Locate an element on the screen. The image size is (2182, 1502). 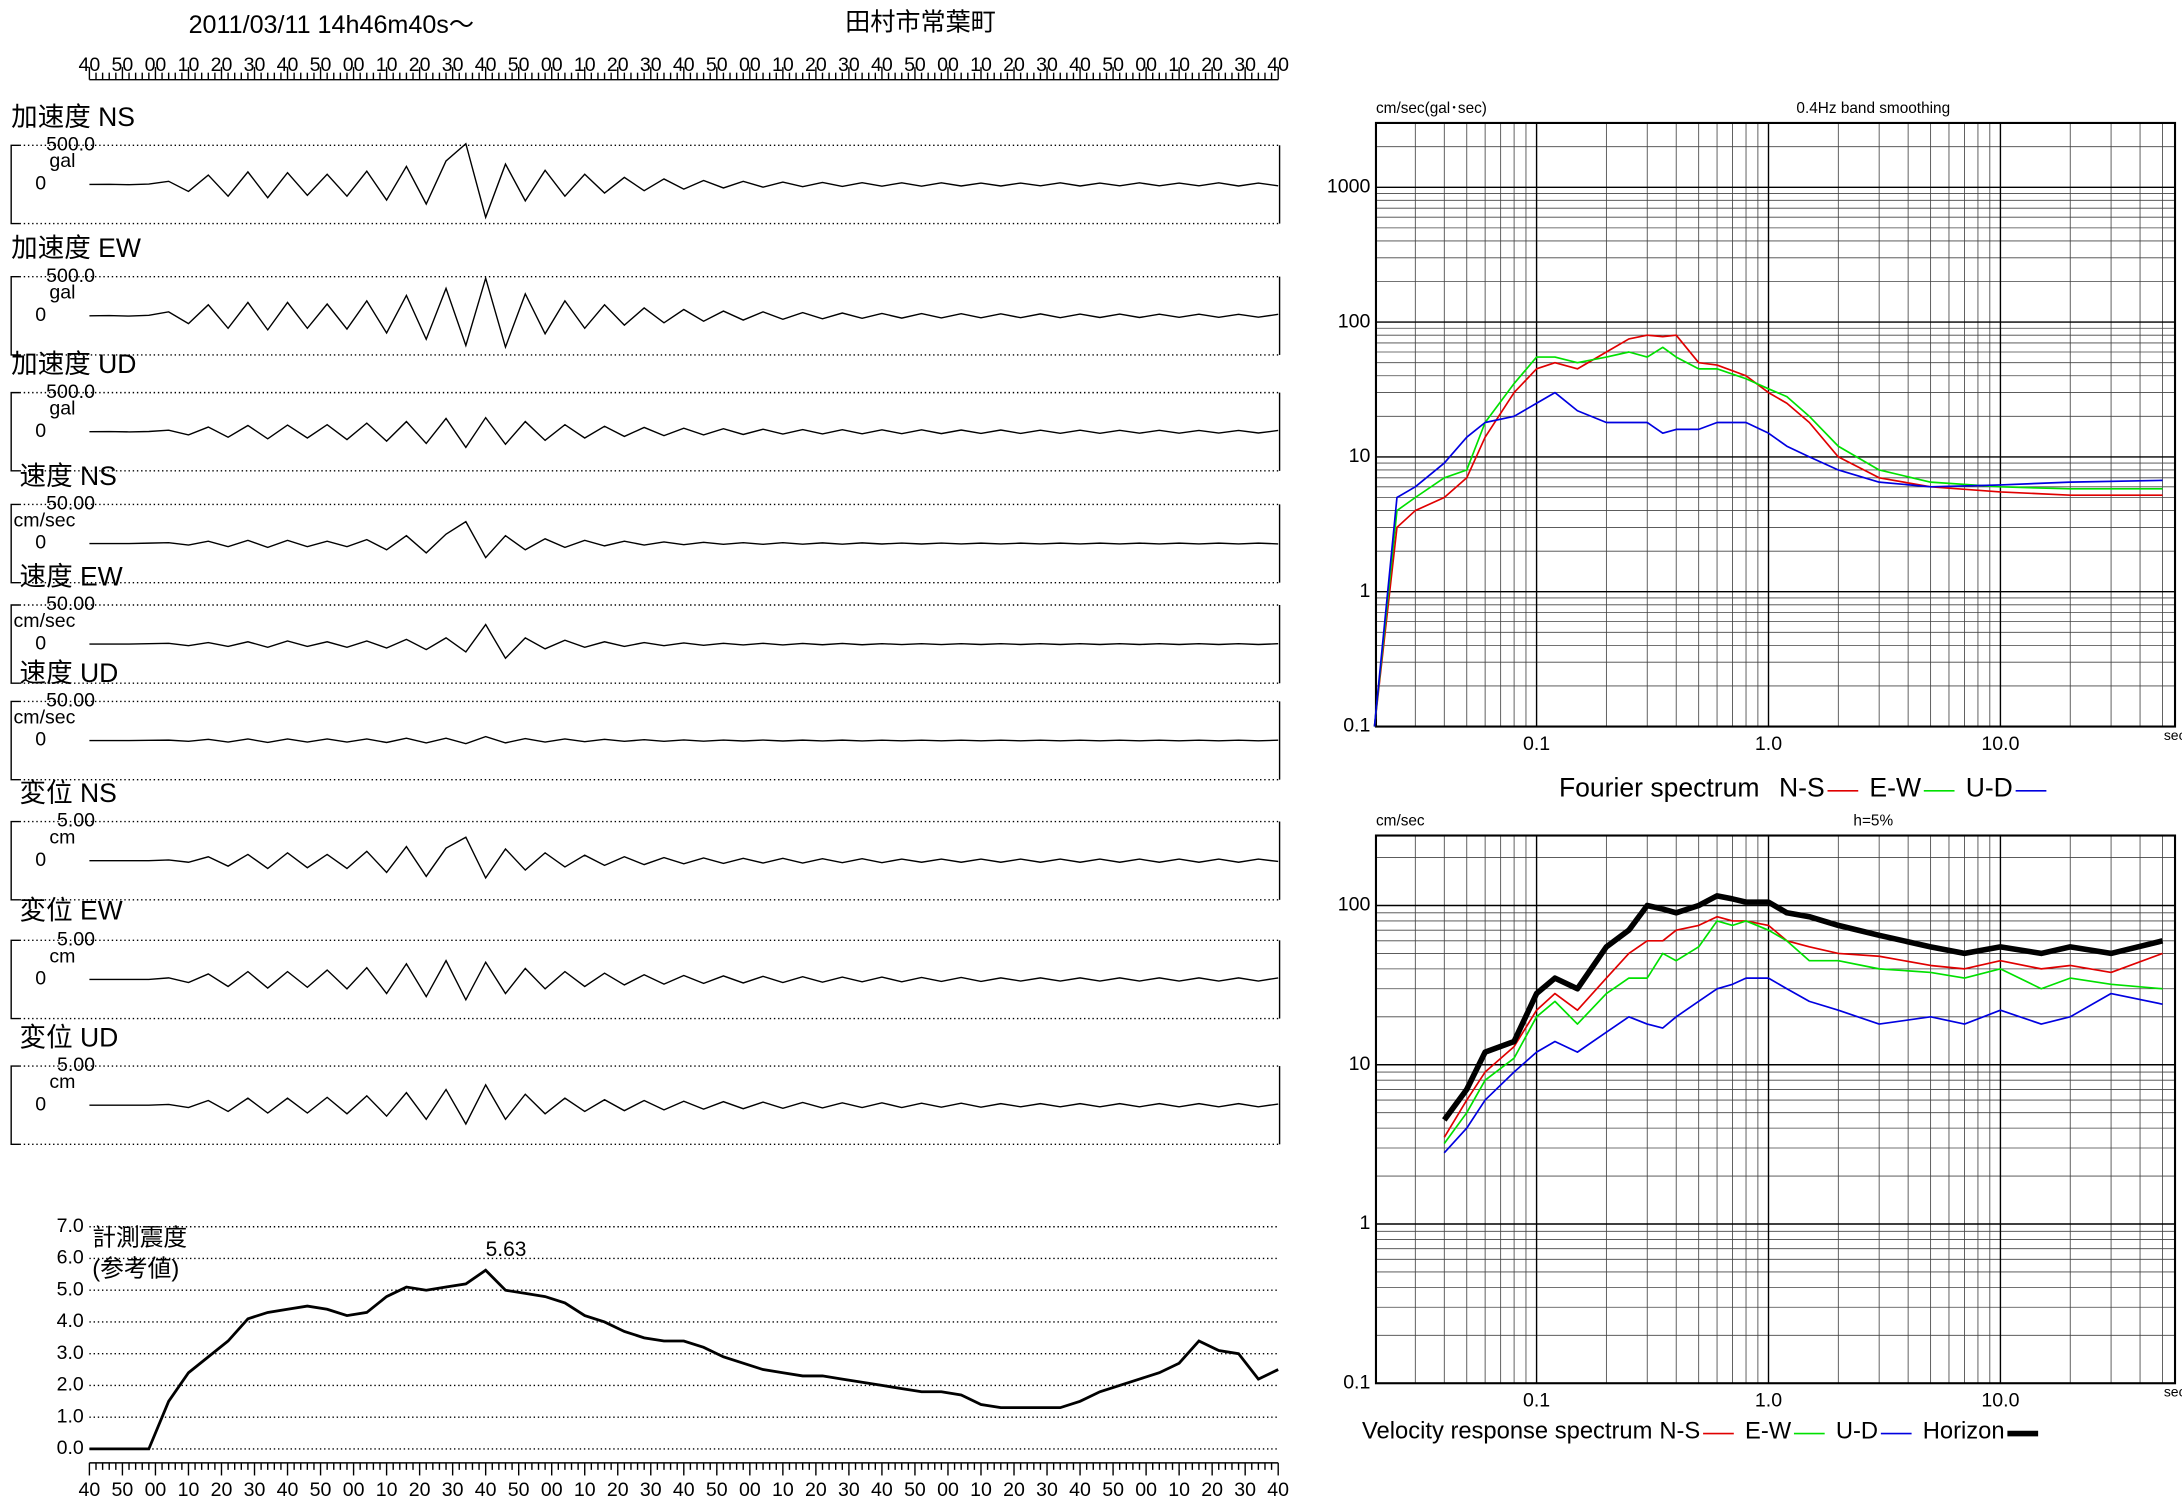
y-tick-label: 1000 is located at coordinates (1349, 186).